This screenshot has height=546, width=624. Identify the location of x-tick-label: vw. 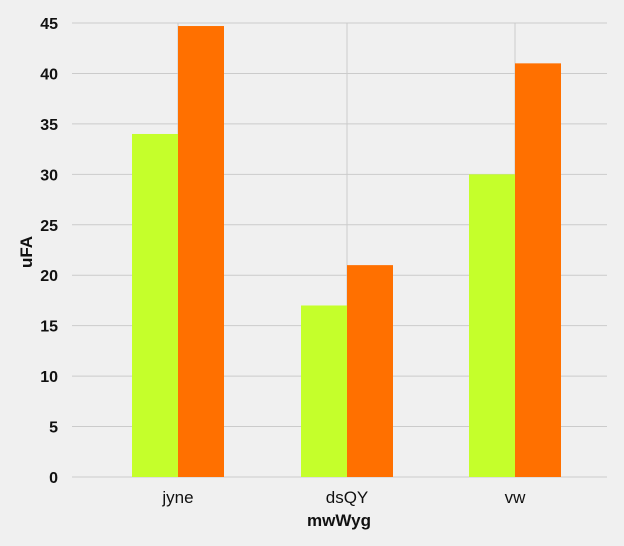
(516, 497).